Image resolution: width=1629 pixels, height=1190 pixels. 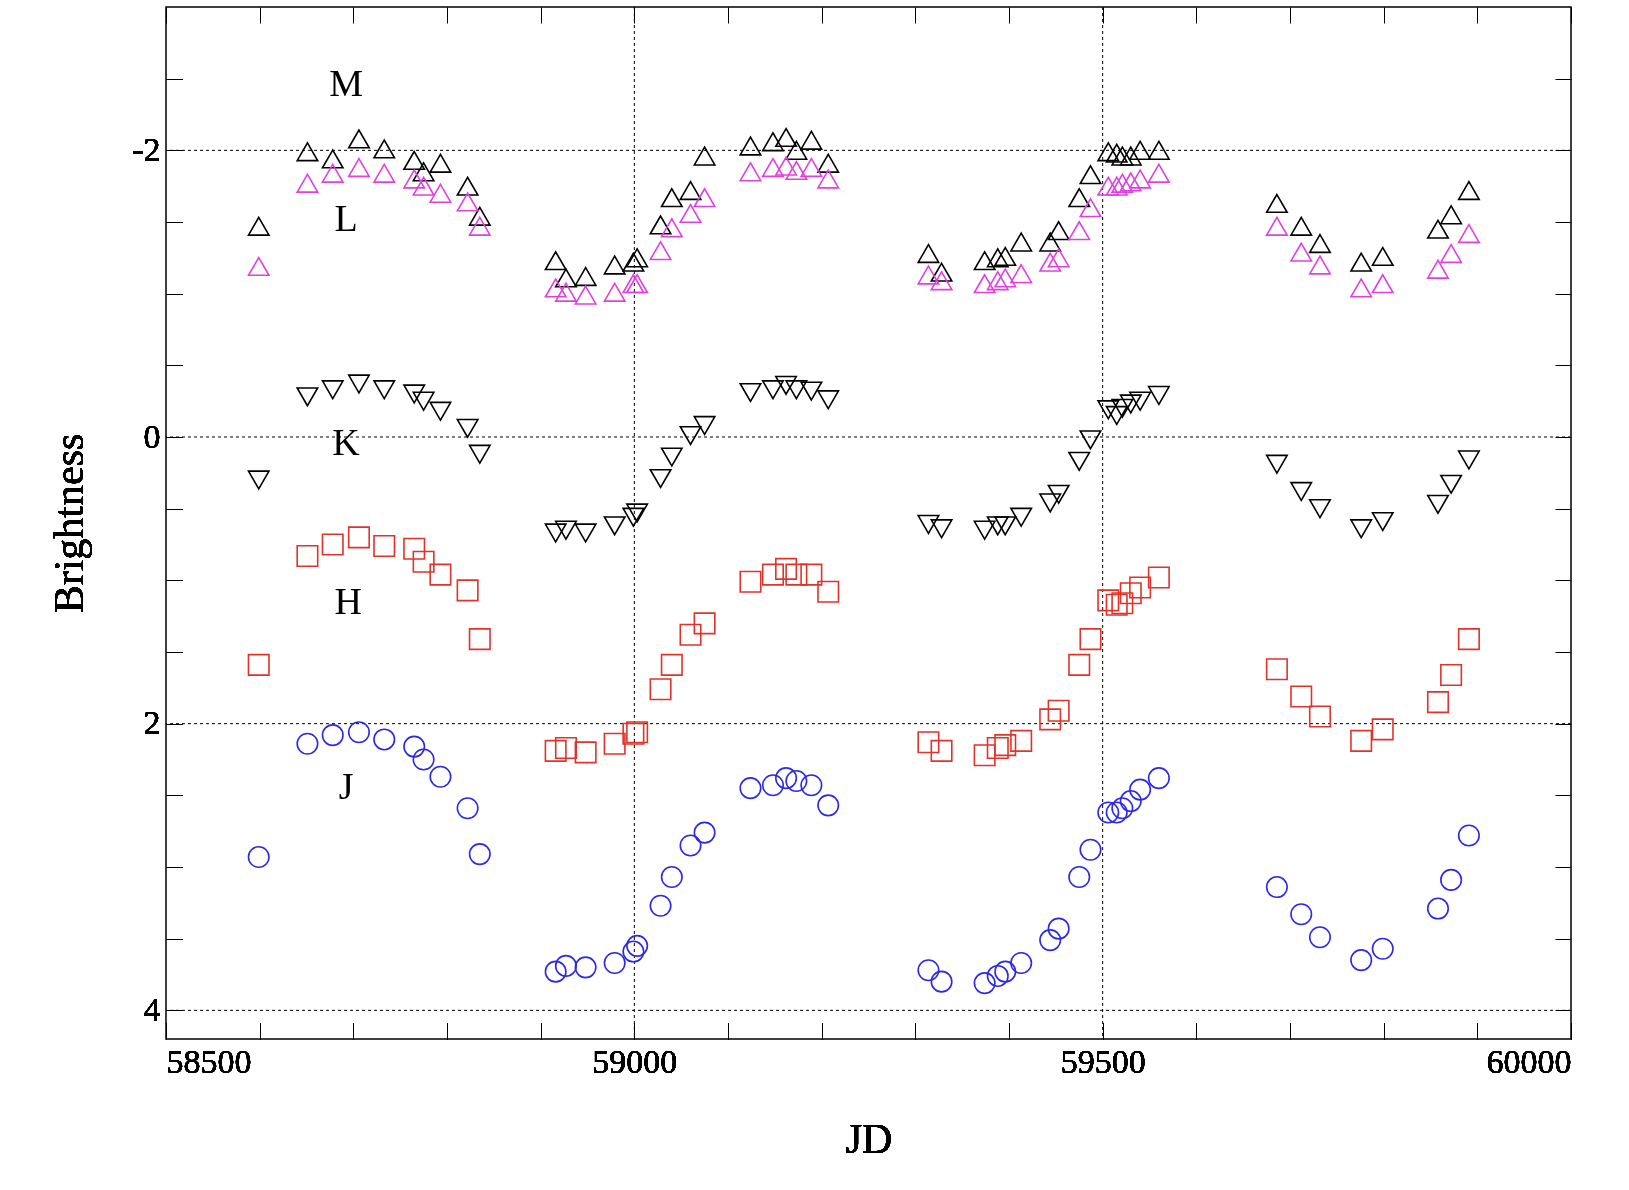 What do you see at coordinates (1529, 1061) in the screenshot?
I see `x-tick-label: 60000` at bounding box center [1529, 1061].